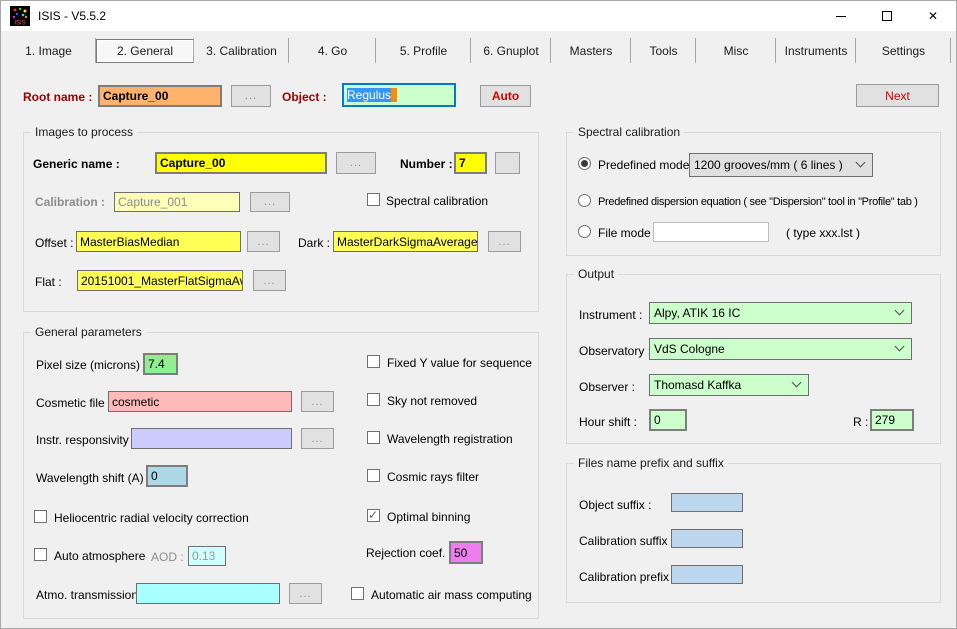  Describe the element at coordinates (505, 96) in the screenshot. I see `auto-button: Auto` at that location.